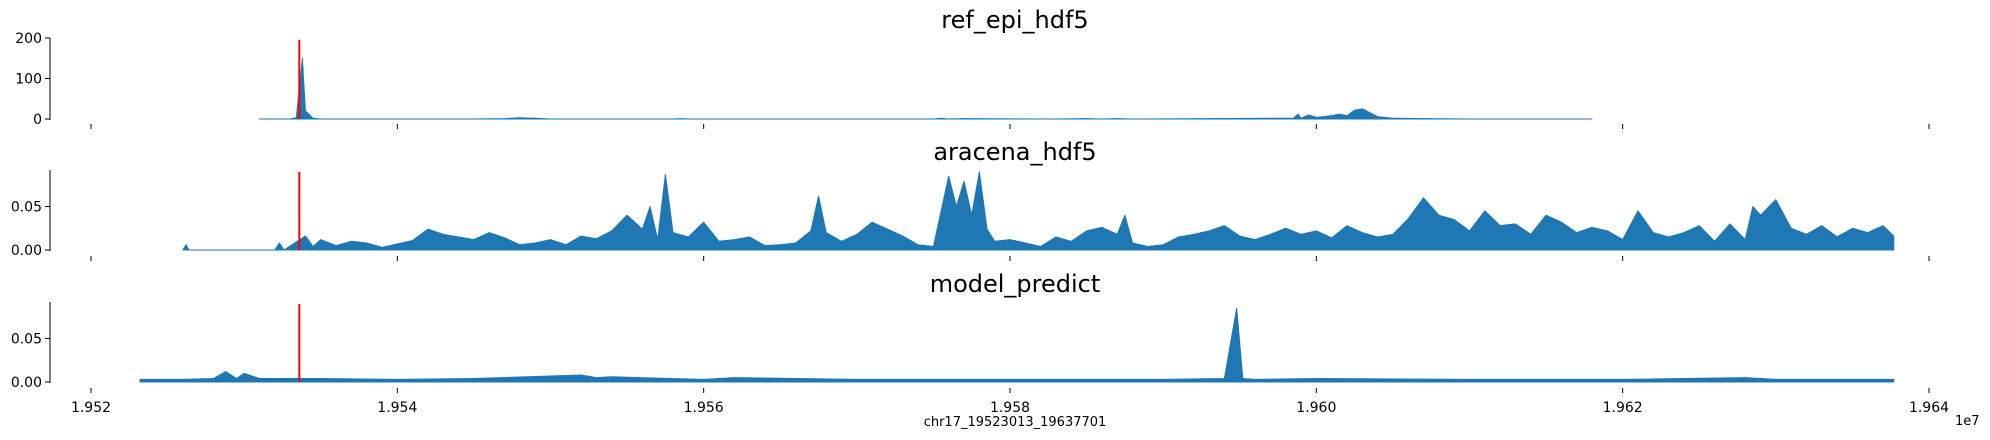 The image size is (1990, 440). Describe the element at coordinates (1010, 408) in the screenshot. I see `x-tick-label: 1.958` at that location.